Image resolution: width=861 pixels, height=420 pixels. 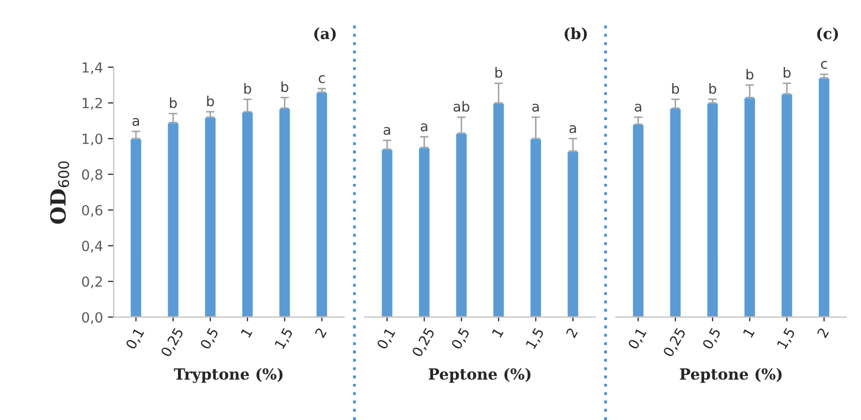 What do you see at coordinates (92, 68) in the screenshot?
I see `y-tick-label: 1,4` at bounding box center [92, 68].